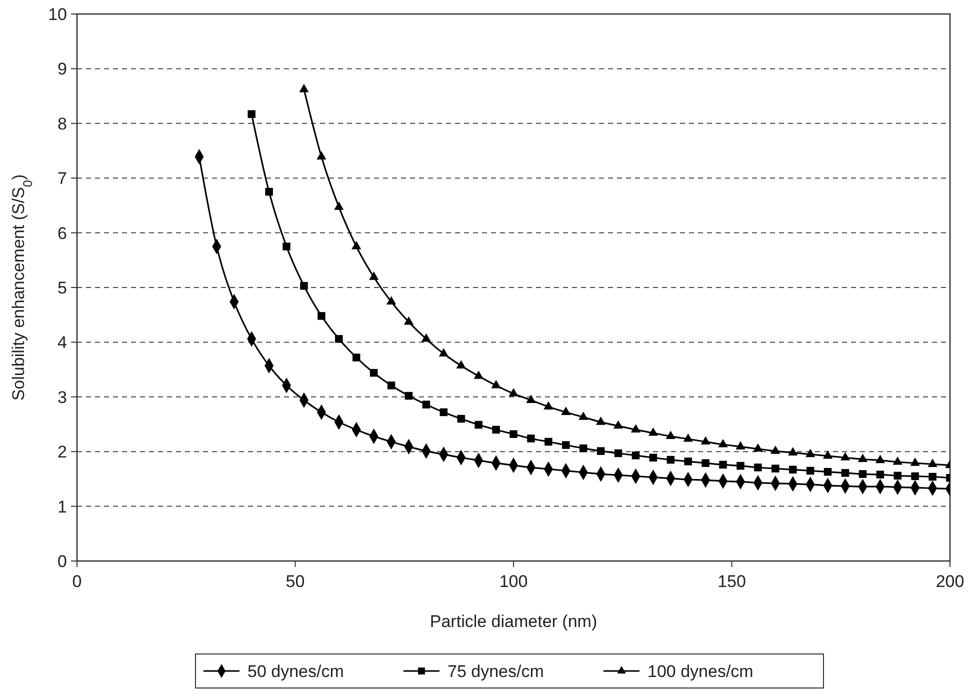 Image resolution: width=978 pixels, height=699 pixels. Describe the element at coordinates (62, 452) in the screenshot. I see `y-tick-label: 2` at that location.